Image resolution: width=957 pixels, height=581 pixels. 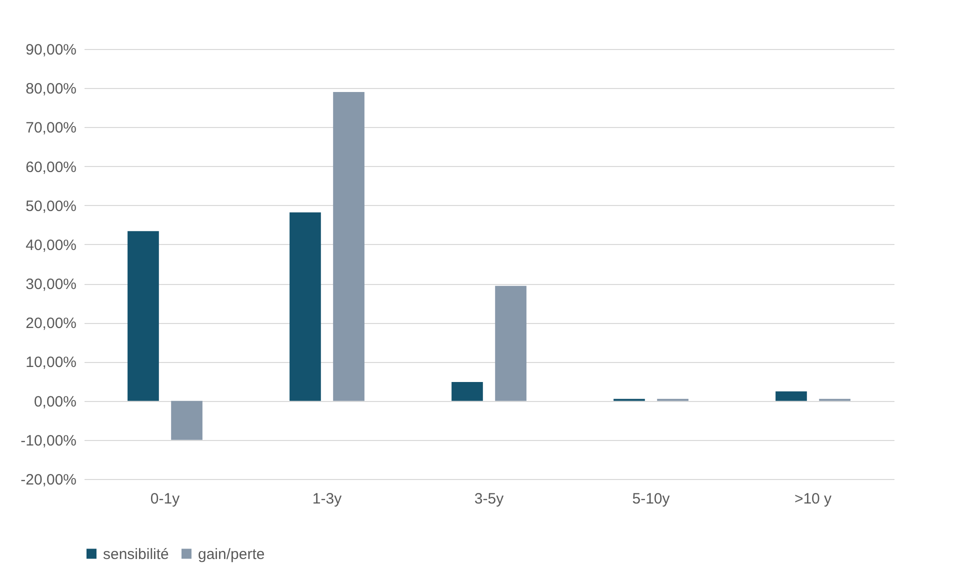 What do you see at coordinates (51, 128) in the screenshot?
I see `y-tick-label: 70,00%` at bounding box center [51, 128].